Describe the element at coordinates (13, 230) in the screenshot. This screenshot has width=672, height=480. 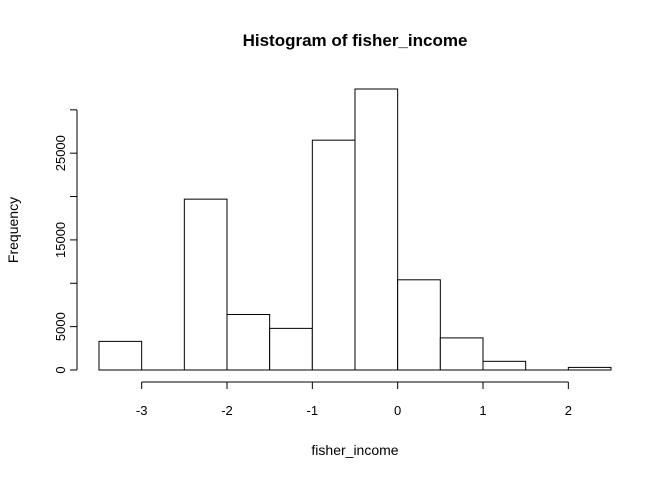
I see `y-axis-label: Frequency` at that location.